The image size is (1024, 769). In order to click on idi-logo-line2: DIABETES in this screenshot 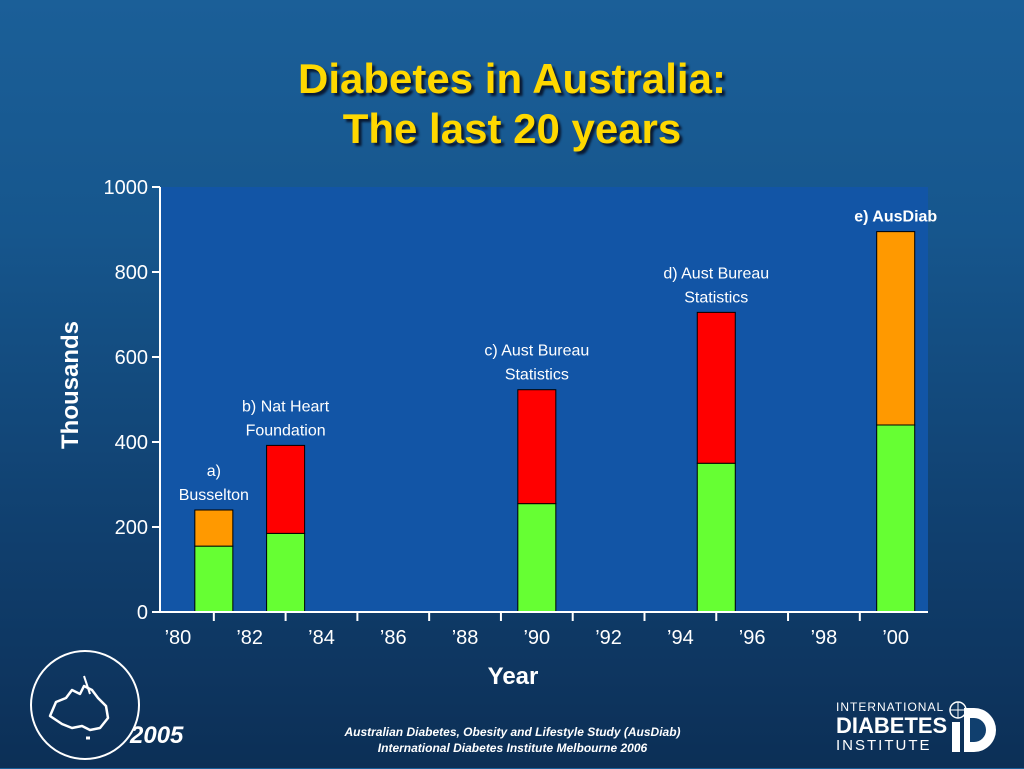, I will do `click(892, 725)`.